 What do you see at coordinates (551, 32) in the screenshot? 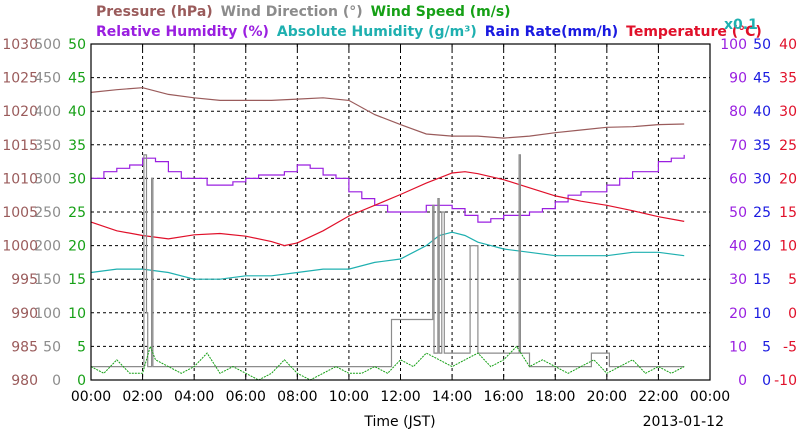
I see `legend-entry: Rain Rate(mm/h)` at bounding box center [551, 32].